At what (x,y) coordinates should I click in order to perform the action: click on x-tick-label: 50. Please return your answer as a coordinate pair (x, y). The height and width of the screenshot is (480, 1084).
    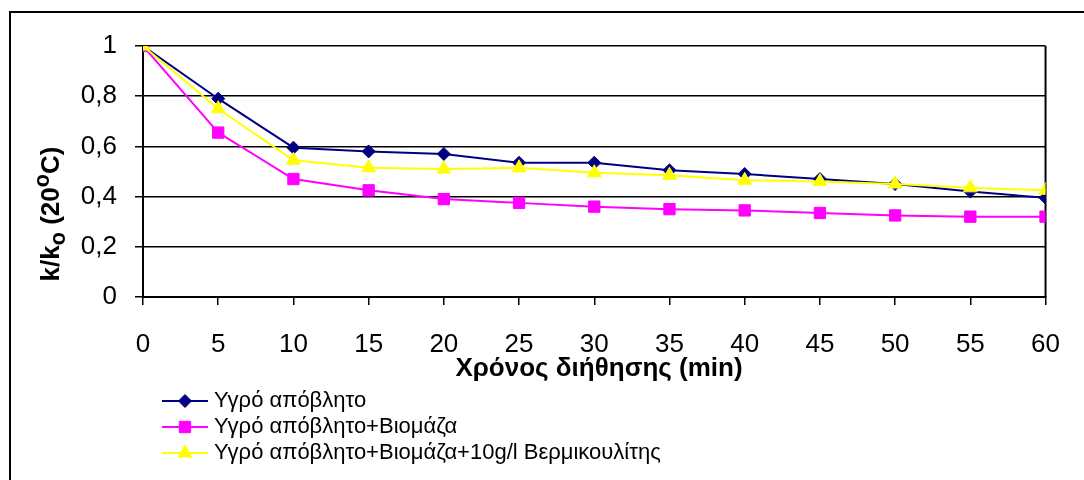
    Looking at the image, I should click on (895, 342).